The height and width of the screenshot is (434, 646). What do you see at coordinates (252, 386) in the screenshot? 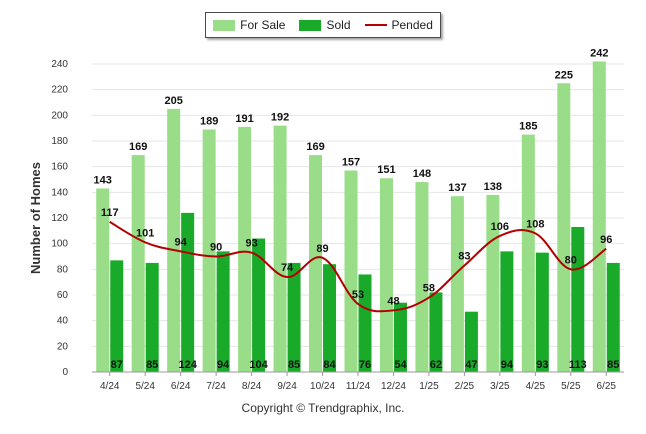
I see `x-tick-label: 8/24` at bounding box center [252, 386].